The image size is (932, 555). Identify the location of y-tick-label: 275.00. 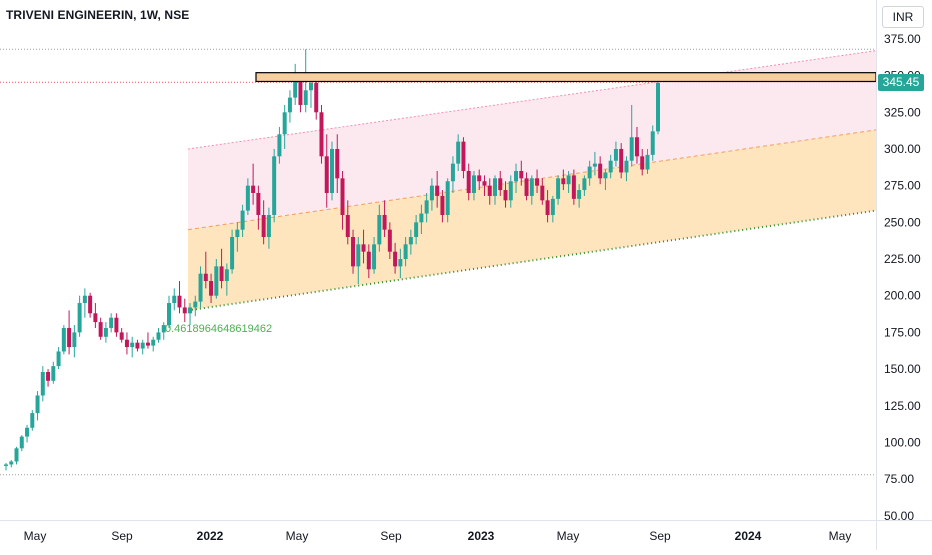
(902, 186).